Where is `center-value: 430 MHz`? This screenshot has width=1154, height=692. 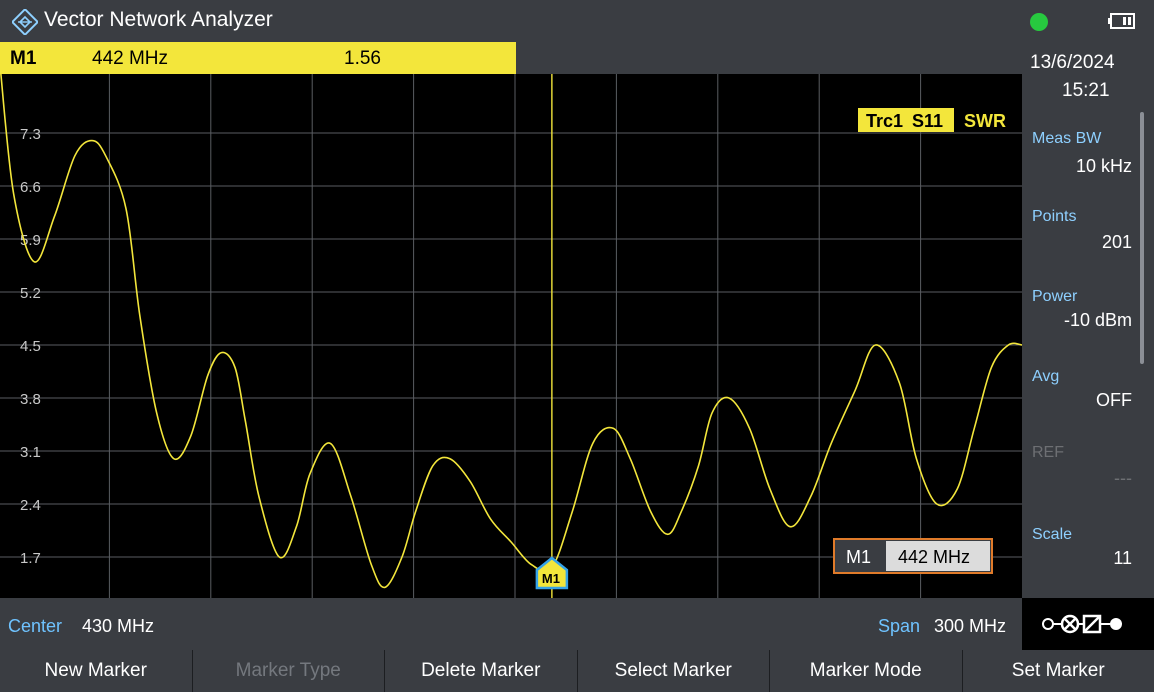 center-value: 430 MHz is located at coordinates (118, 626).